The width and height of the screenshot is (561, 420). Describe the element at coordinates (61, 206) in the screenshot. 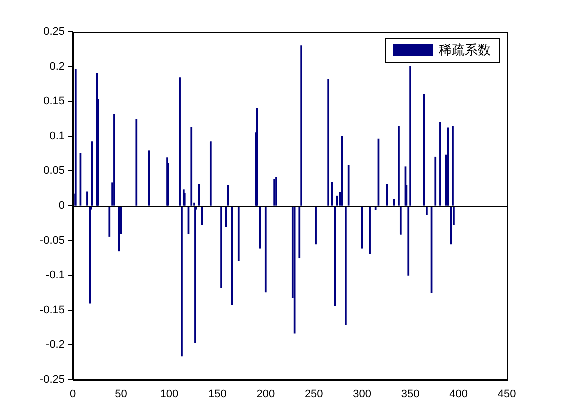

I see `y-tick-label: 0` at that location.